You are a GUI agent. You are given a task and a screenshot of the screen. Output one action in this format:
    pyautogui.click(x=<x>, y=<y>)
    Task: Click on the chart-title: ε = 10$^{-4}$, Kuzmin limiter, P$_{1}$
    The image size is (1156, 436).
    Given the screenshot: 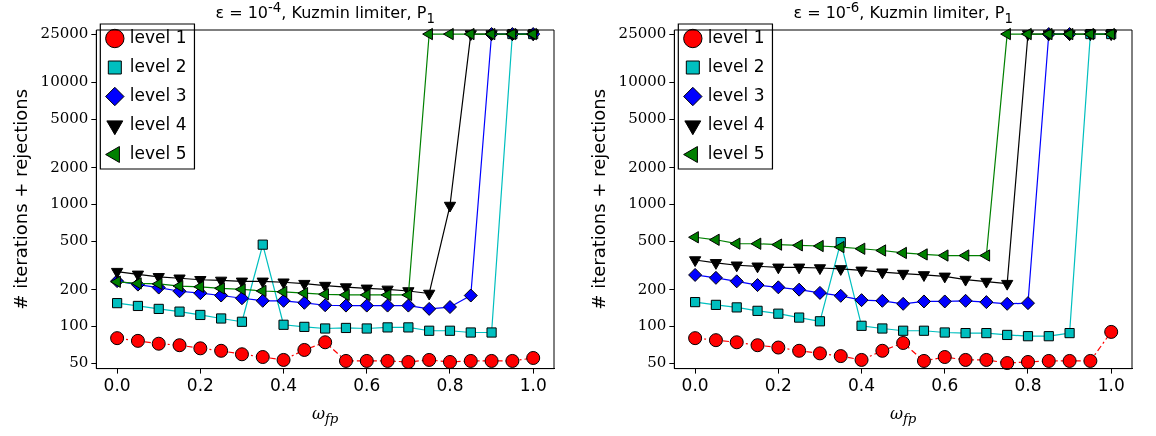 What is the action you would take?
    pyautogui.click(x=325, y=13)
    